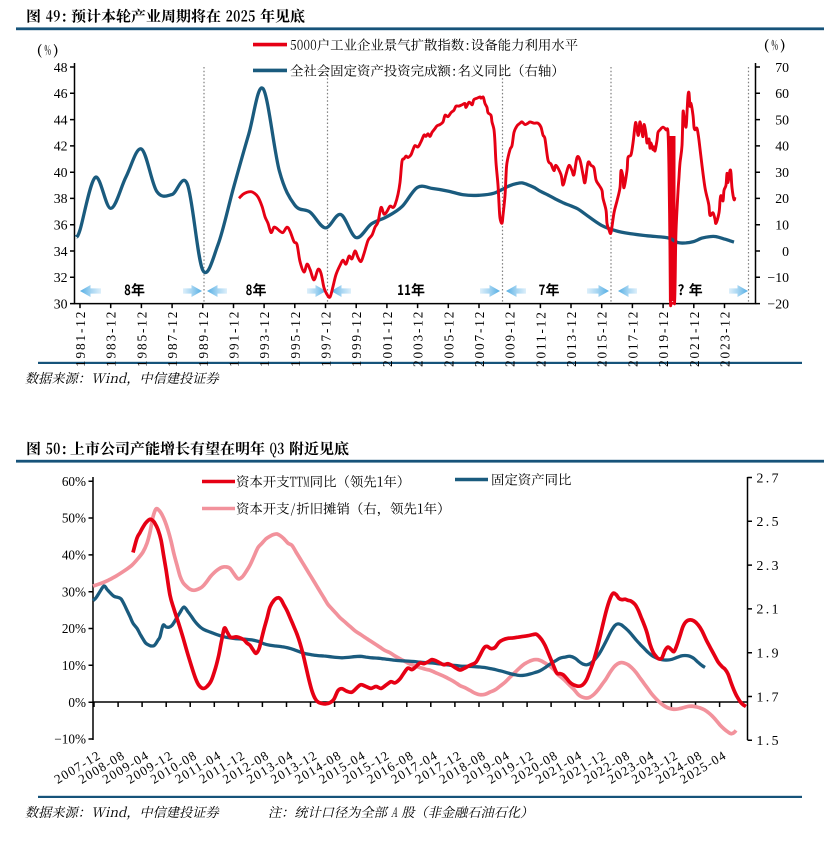 The image size is (840, 841). What do you see at coordinates (74, 518) in the screenshot?
I see `svg-text: 50%` at bounding box center [74, 518].